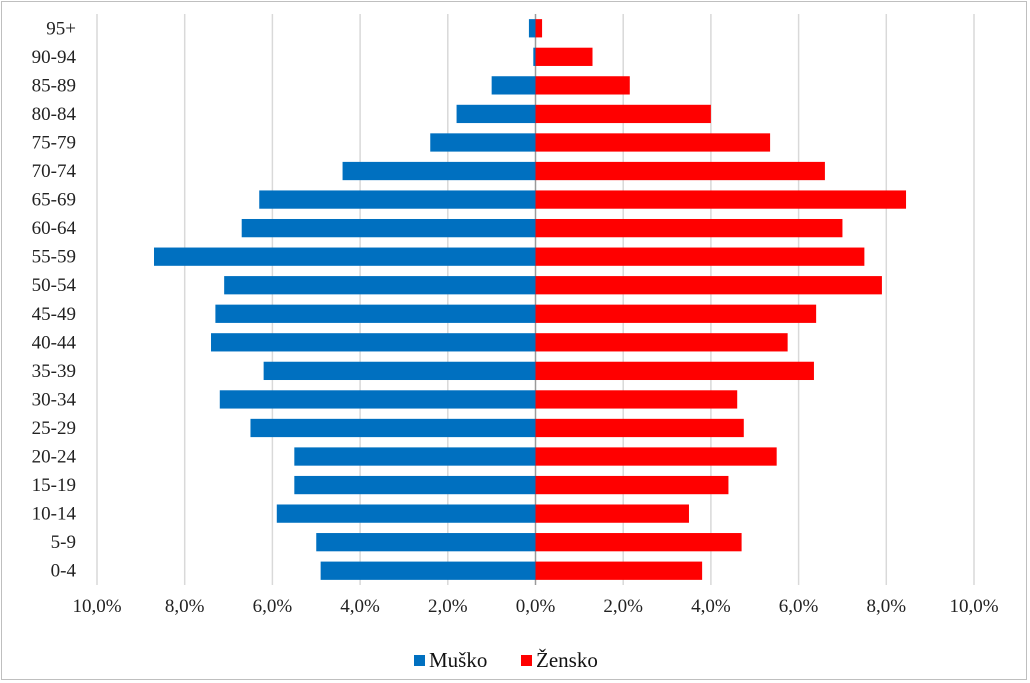 The height and width of the screenshot is (683, 1030). What do you see at coordinates (54, 257) in the screenshot?
I see `y-tick-label: 55-59` at bounding box center [54, 257].